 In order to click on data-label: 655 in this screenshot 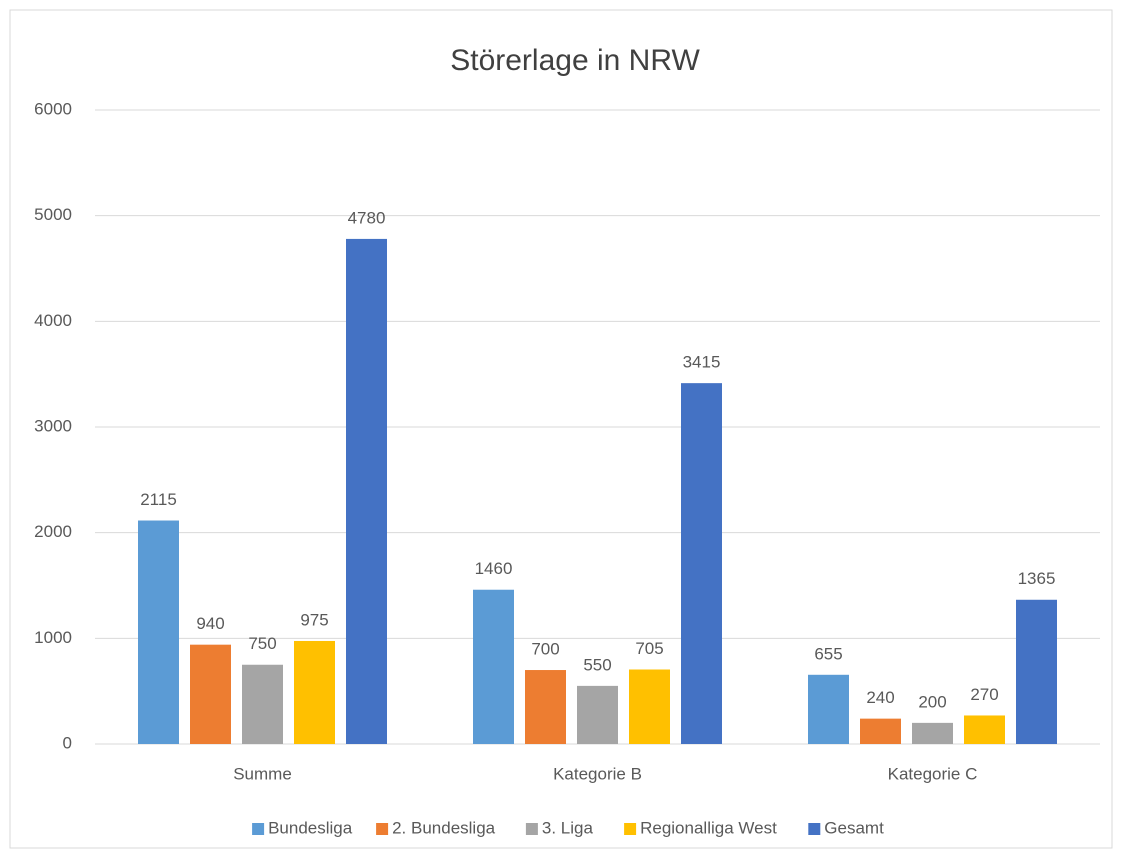, I will do `click(828, 653)`.